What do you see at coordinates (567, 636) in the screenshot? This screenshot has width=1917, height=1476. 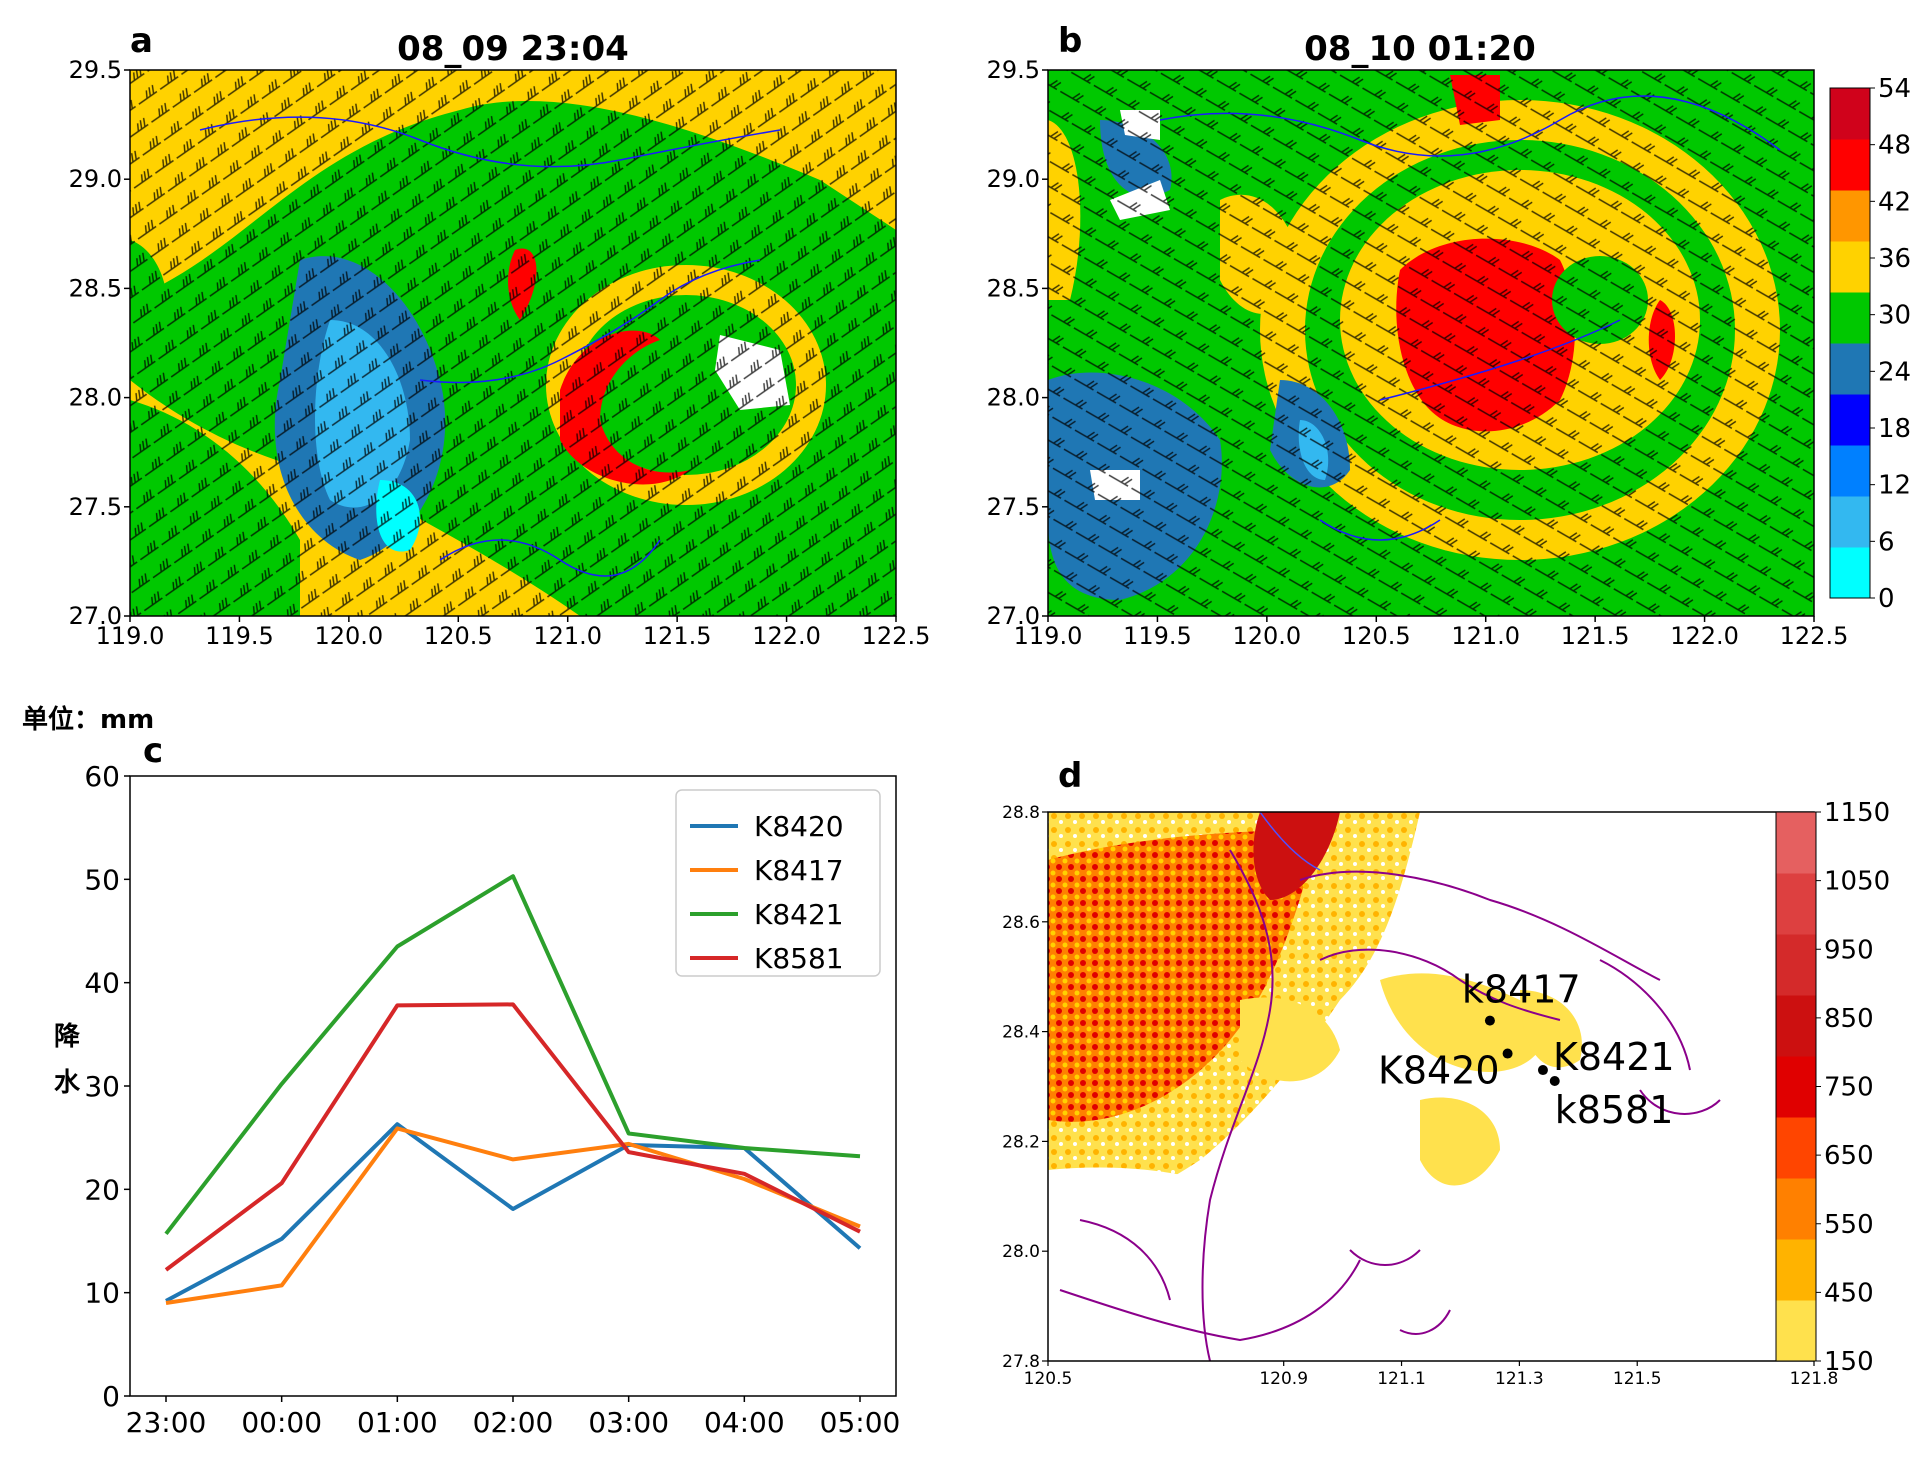 I see `panel-a-x-tick-label: 121.0` at bounding box center [567, 636].